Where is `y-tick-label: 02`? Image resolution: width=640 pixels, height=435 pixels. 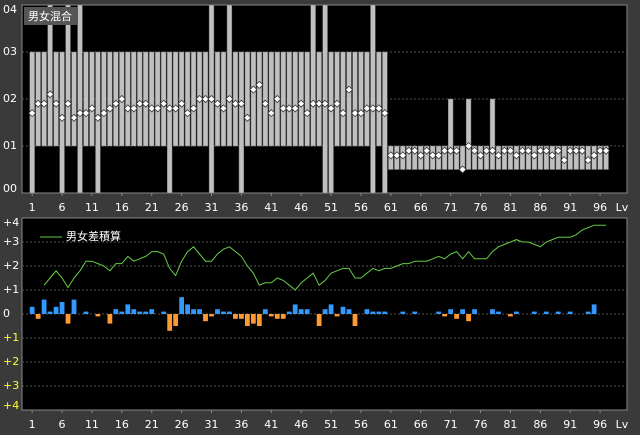
y-tick-label: 02 is located at coordinates (10, 98).